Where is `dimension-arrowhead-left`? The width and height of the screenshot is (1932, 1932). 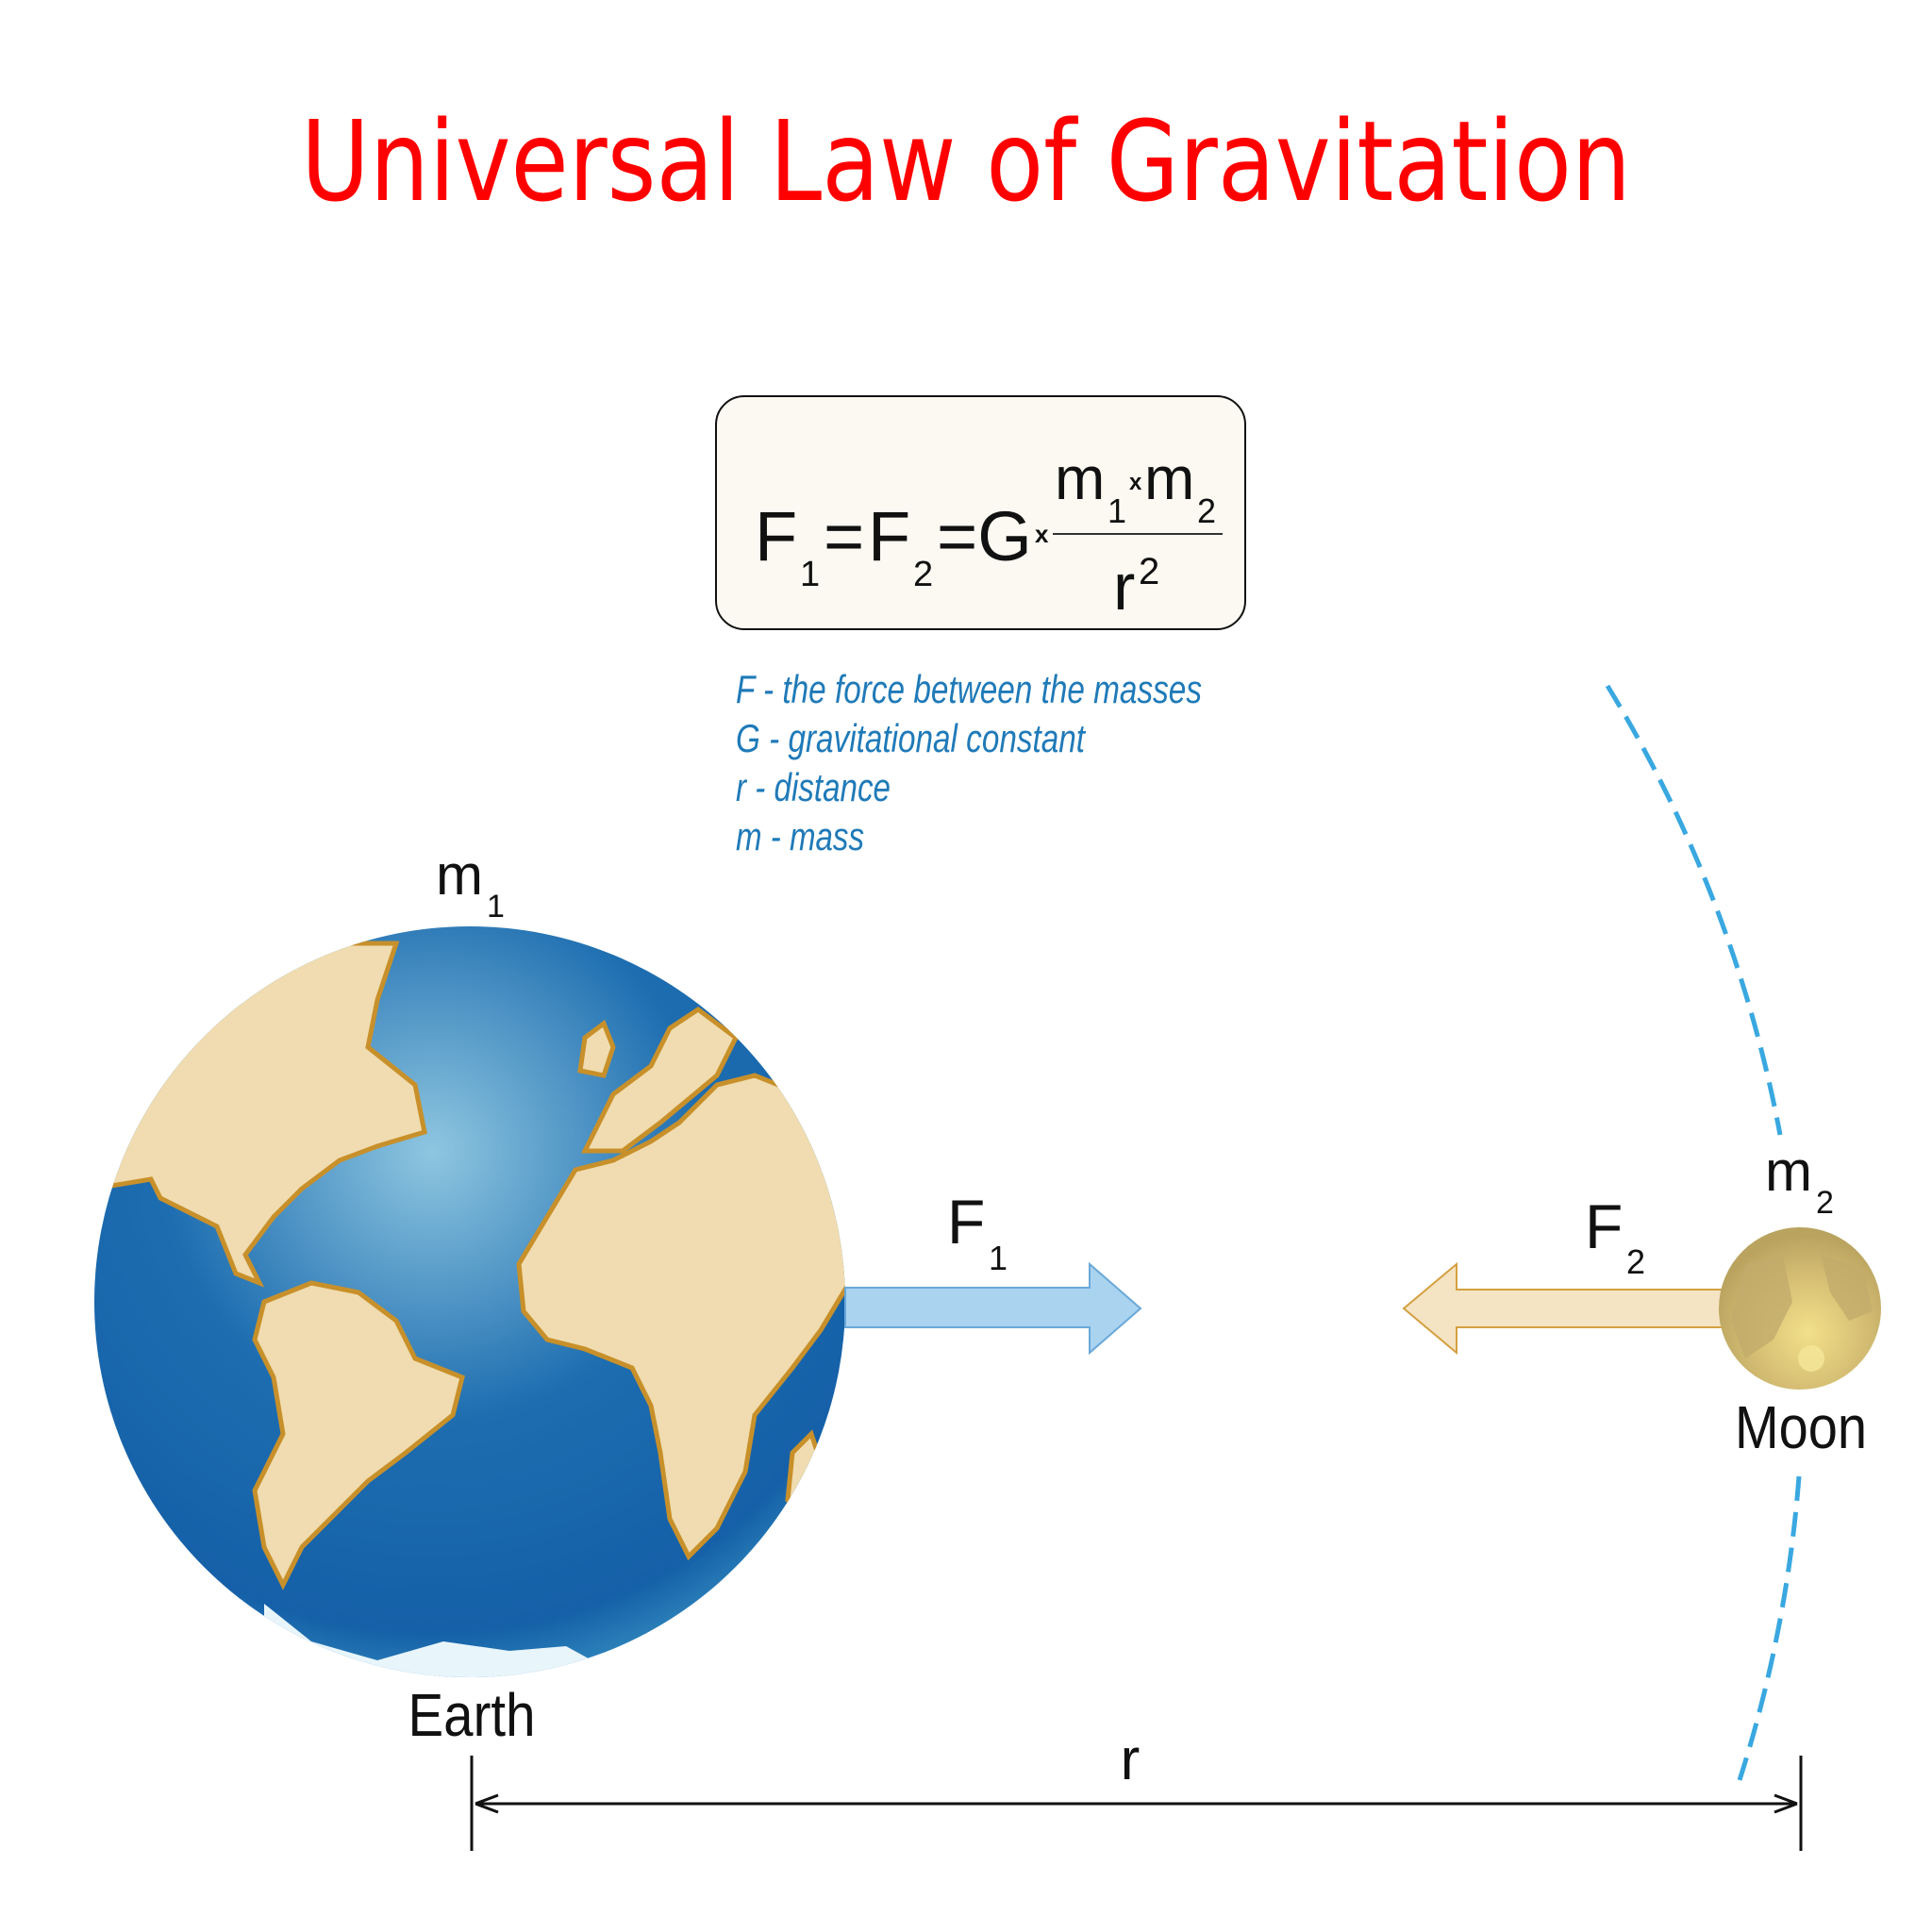 dimension-arrowhead-left is located at coordinates (487, 1804).